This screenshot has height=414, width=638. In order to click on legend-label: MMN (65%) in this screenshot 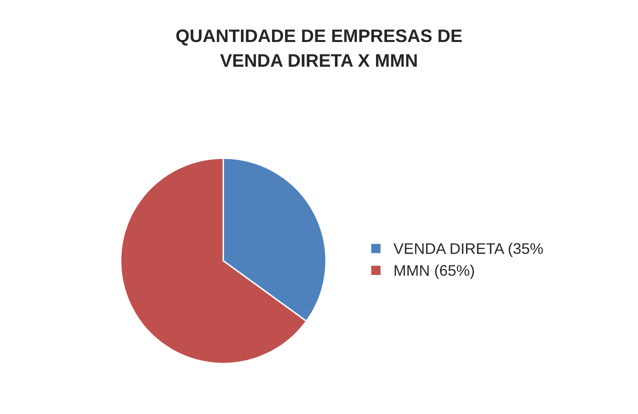, I will do `click(434, 271)`.